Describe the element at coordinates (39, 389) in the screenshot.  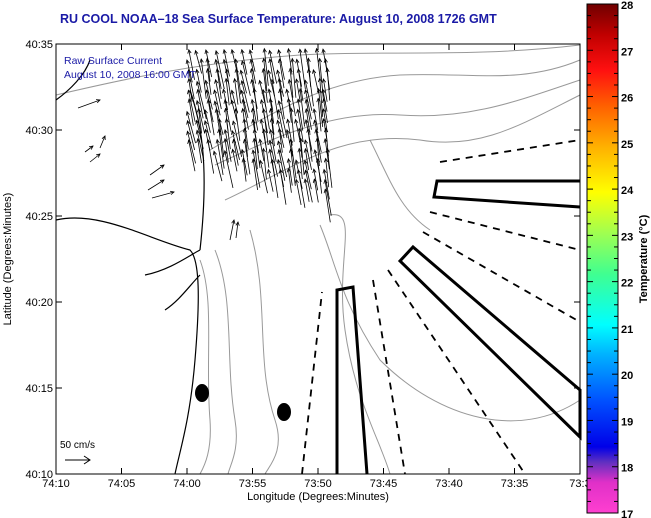
I see `y-tick-label: 40:15` at that location.